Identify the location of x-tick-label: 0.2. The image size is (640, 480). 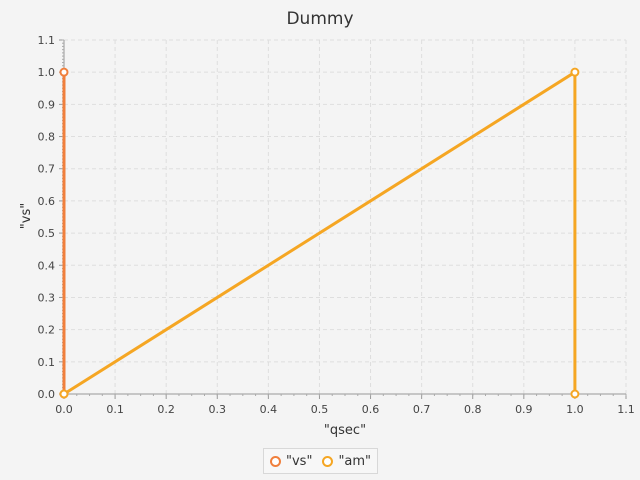
(166, 409).